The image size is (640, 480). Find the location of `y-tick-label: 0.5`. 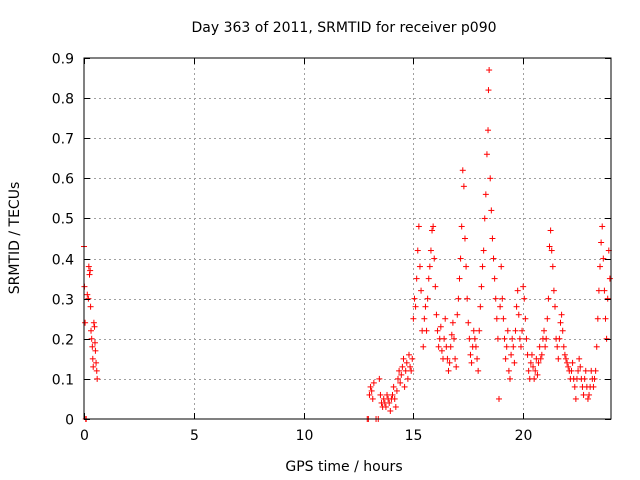

y-tick-label: 0.5 is located at coordinates (63, 220).